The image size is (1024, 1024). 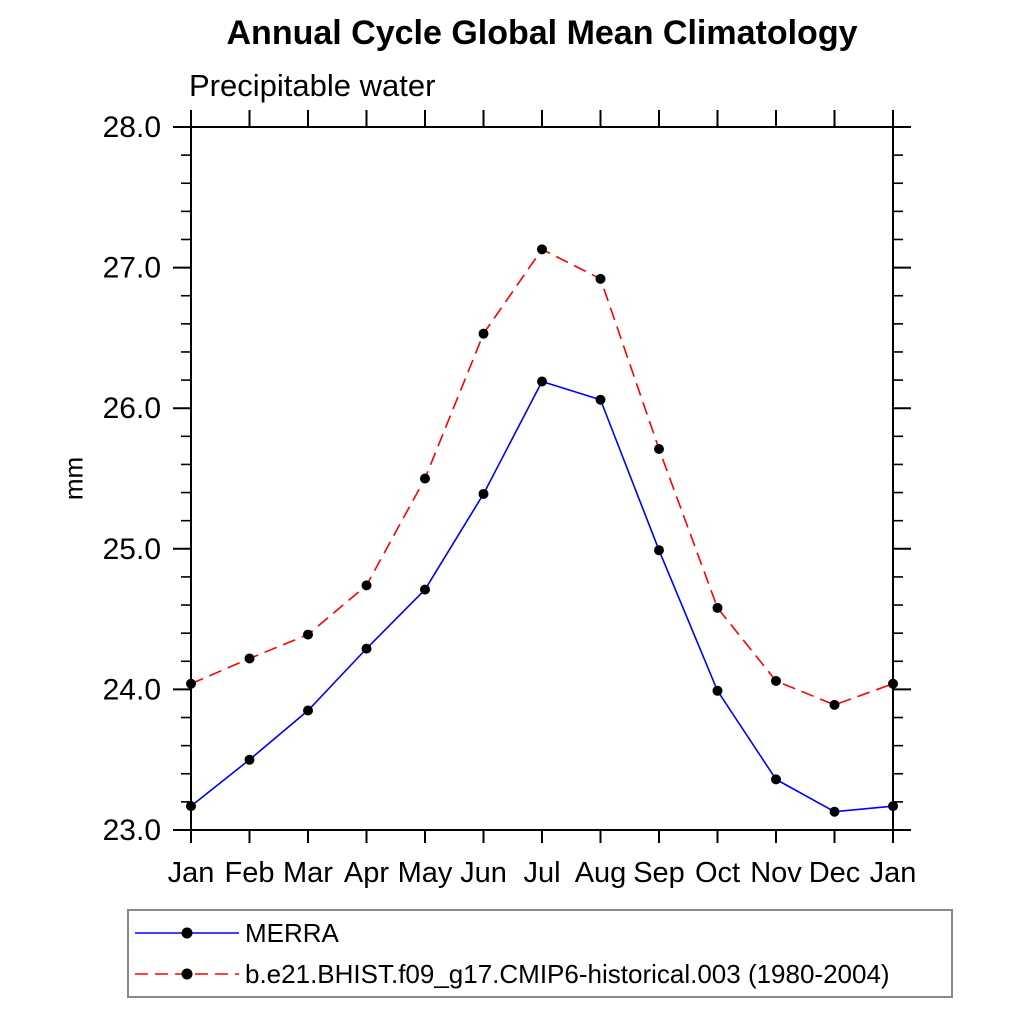 I want to click on x-tick-label: Dec, so click(x=835, y=873).